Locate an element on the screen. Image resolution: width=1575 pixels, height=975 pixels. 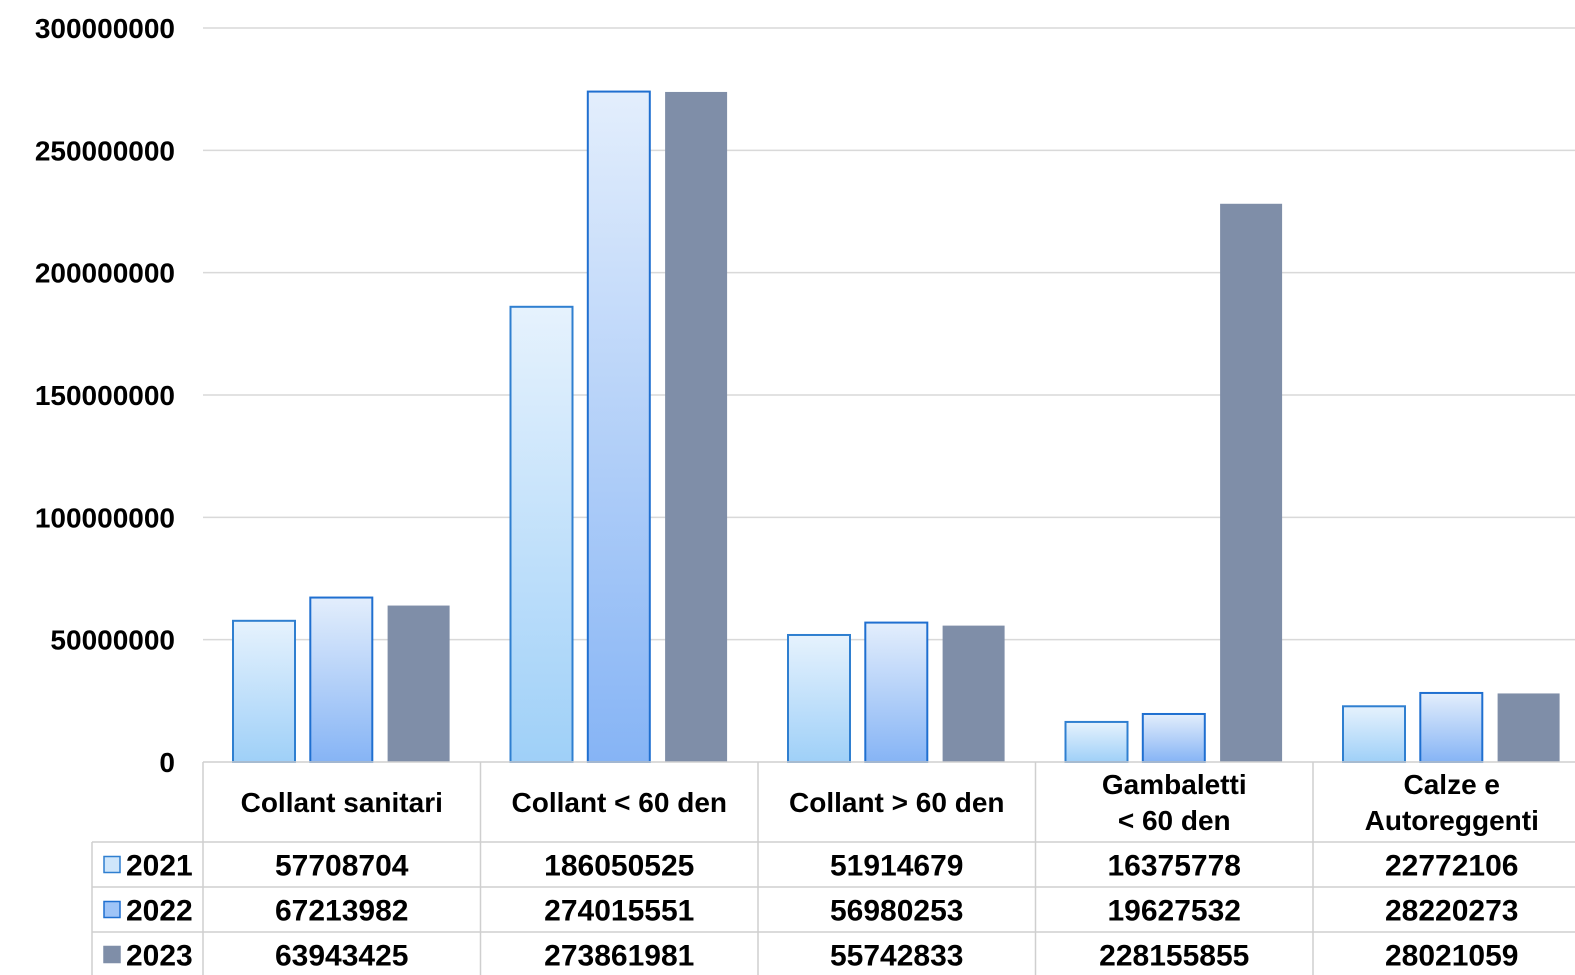
table-cell-value: 57708704 is located at coordinates (342, 866).